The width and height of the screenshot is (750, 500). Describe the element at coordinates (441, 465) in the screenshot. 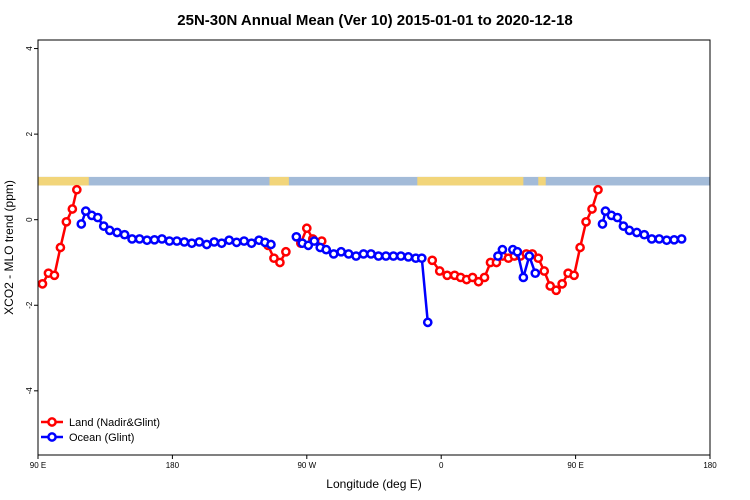

I see `x-tick-label: 0` at that location.